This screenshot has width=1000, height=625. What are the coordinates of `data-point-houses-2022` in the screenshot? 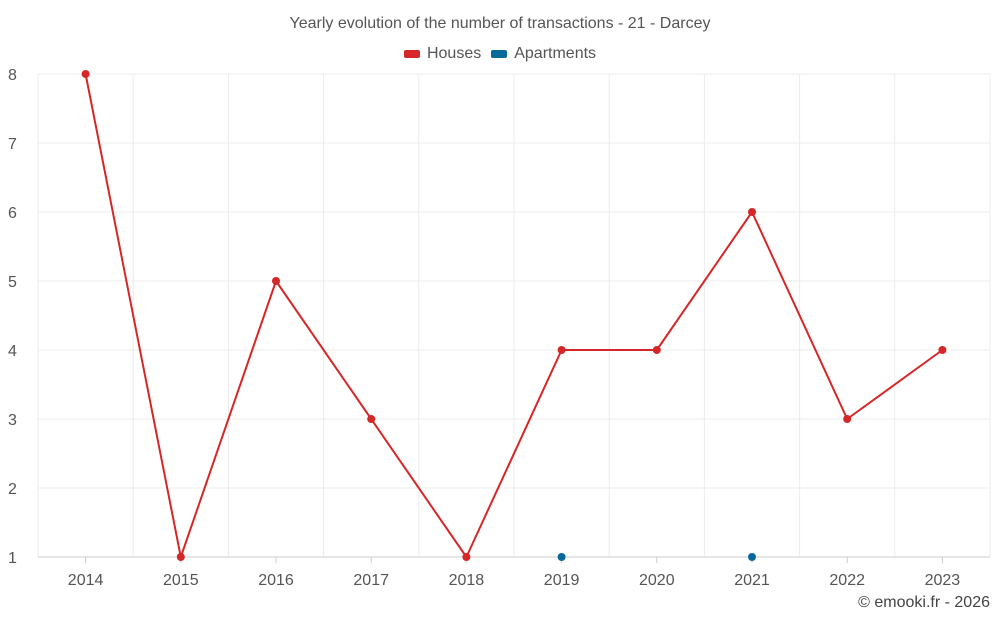 It's located at (847, 419).